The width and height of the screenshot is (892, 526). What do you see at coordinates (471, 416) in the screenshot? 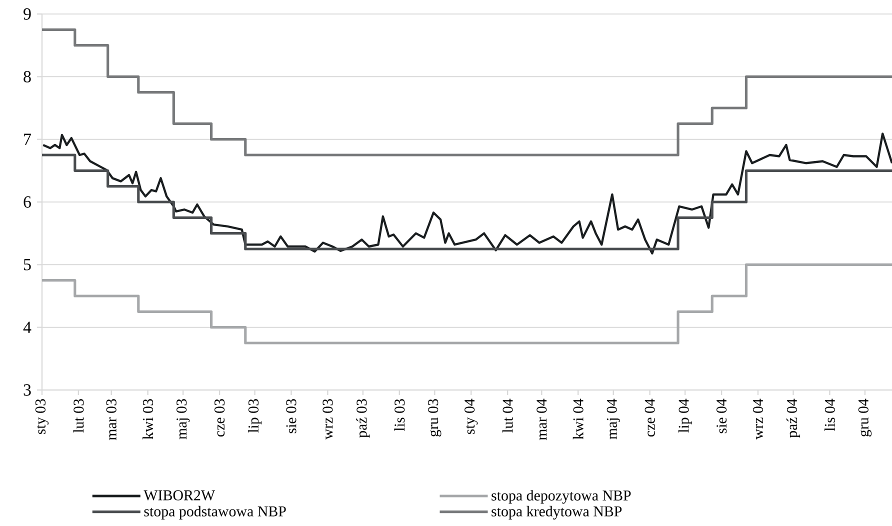
I see `x-tick-label: sty 04` at bounding box center [471, 416].